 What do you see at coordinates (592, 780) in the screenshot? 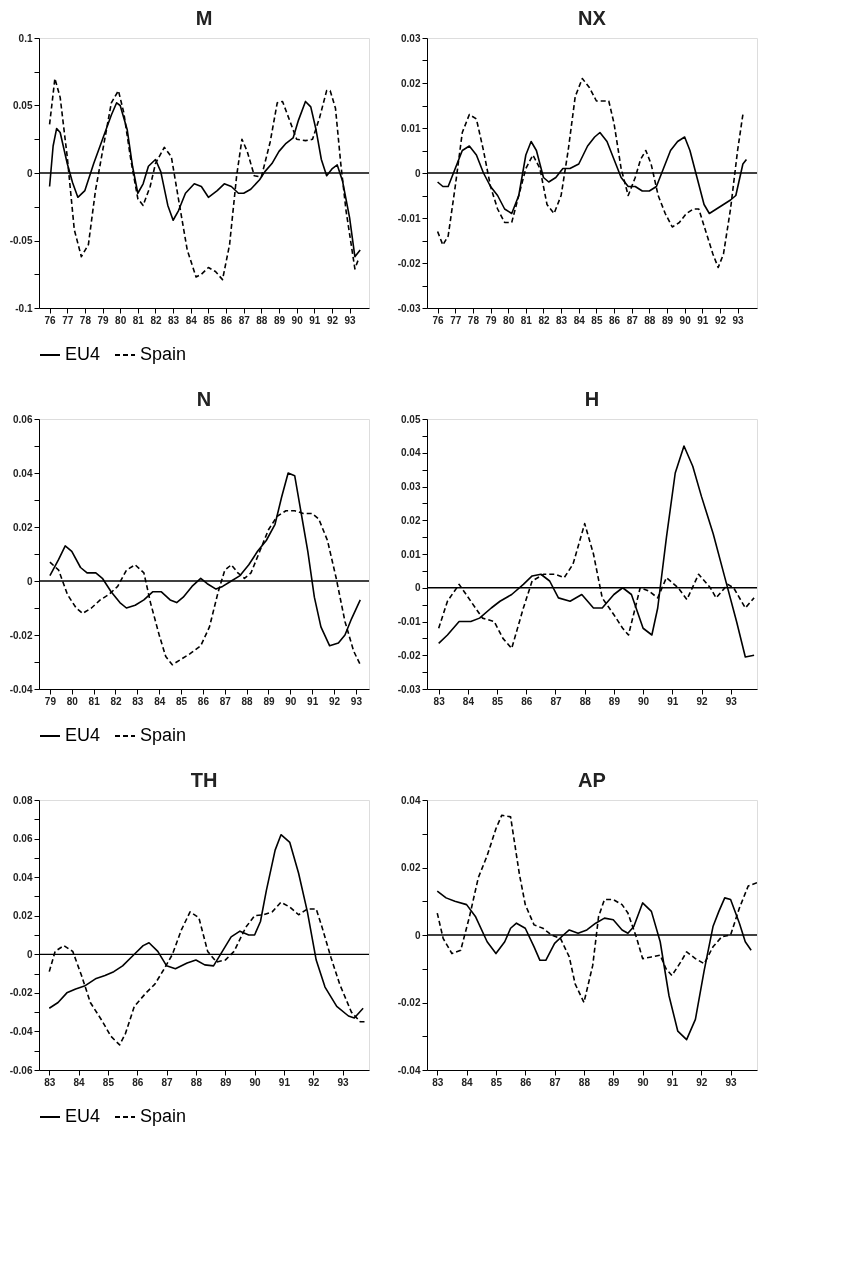
I see `chart-title: AP` at bounding box center [592, 780].